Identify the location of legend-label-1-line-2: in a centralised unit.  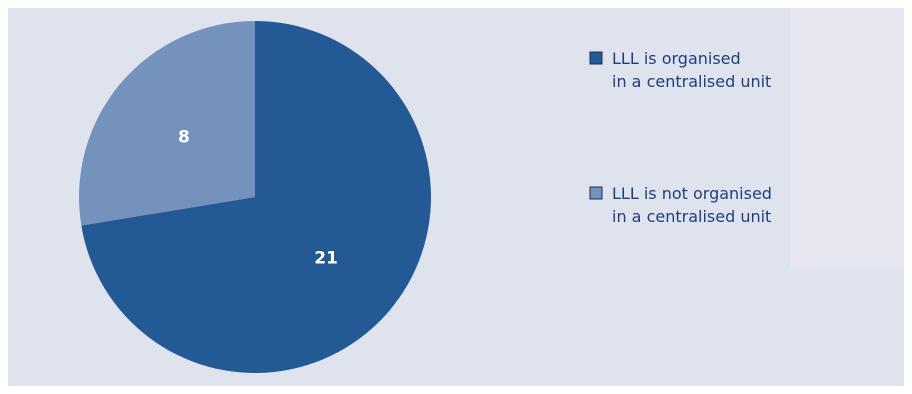
(691, 81).